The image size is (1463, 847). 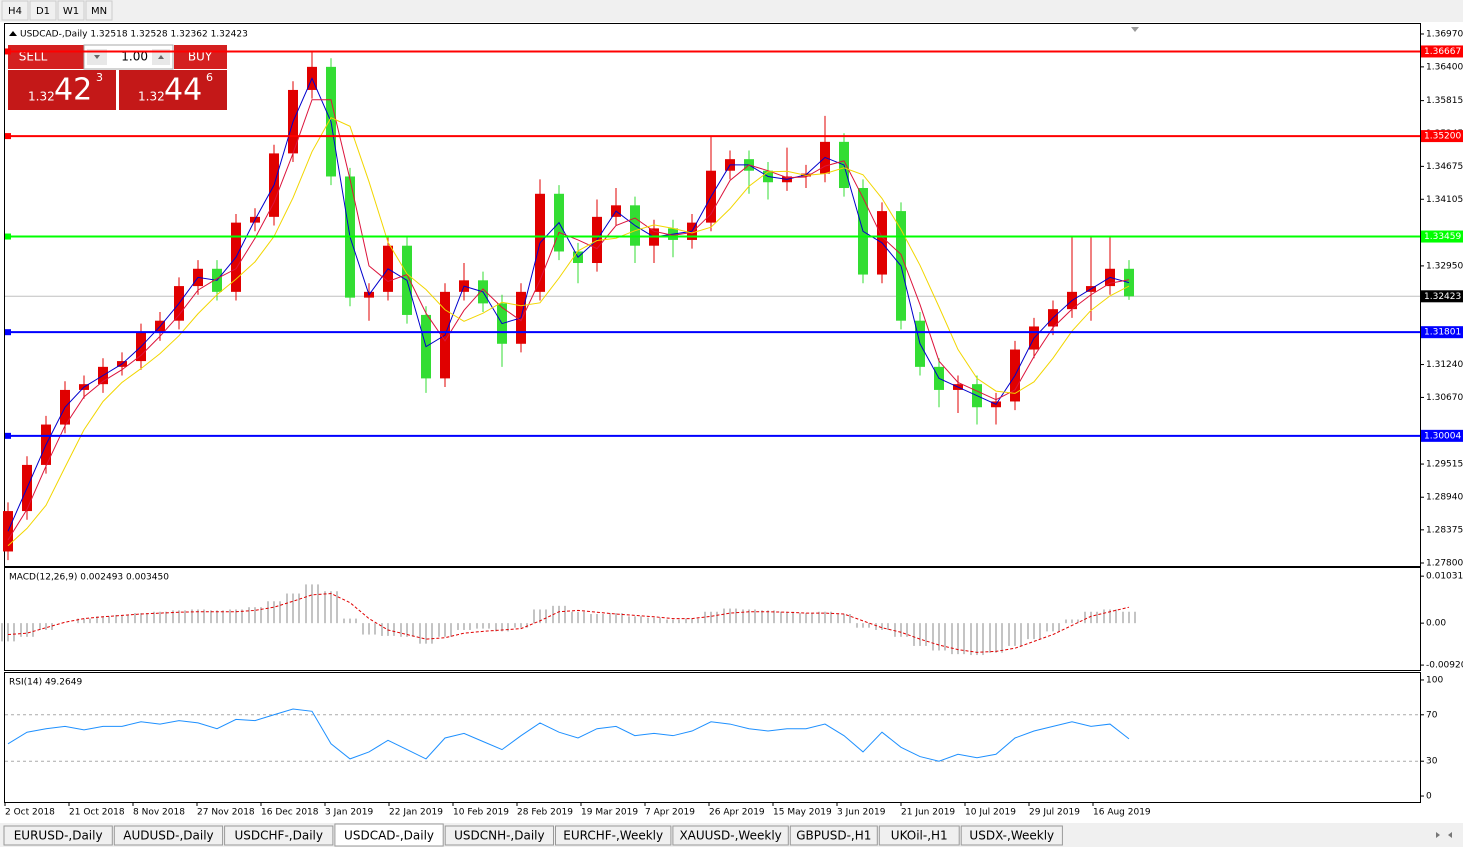 What do you see at coordinates (200, 57) in the screenshot?
I see `buy-button` at bounding box center [200, 57].